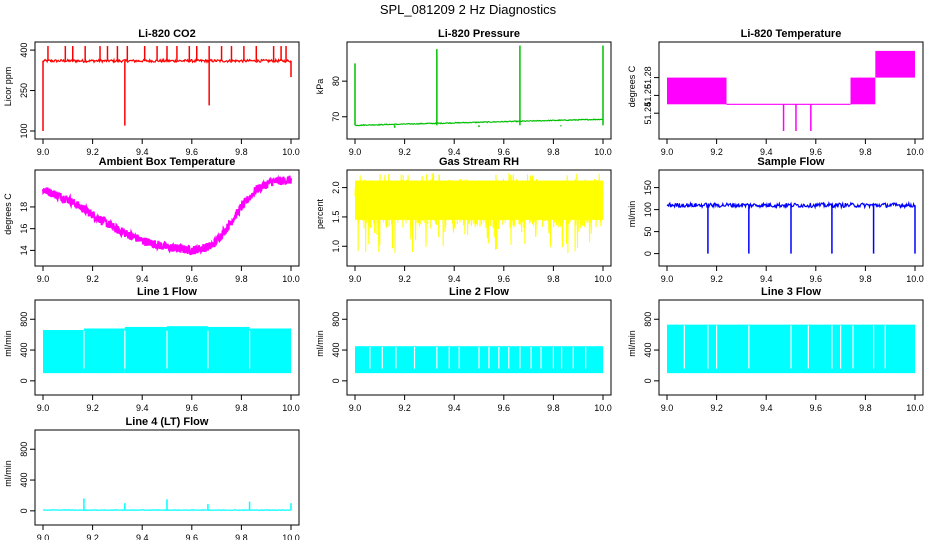 The image size is (936, 540). Describe the element at coordinates (167, 162) in the screenshot. I see `panel-title: Ambient Box Temperature` at that location.